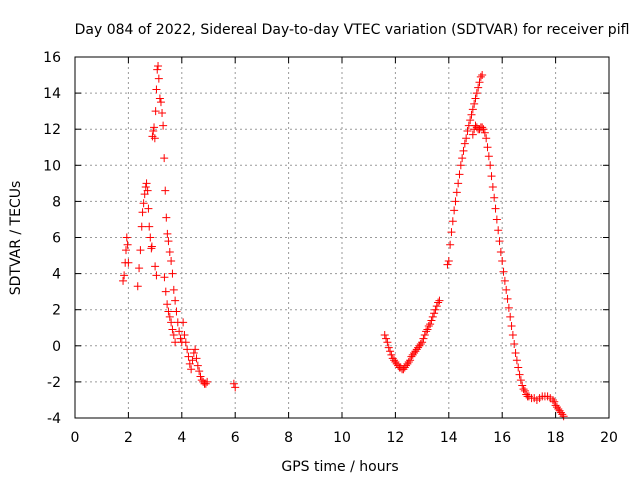 This screenshot has width=640, height=480. I want to click on y-tick-label: -2, so click(54, 383).